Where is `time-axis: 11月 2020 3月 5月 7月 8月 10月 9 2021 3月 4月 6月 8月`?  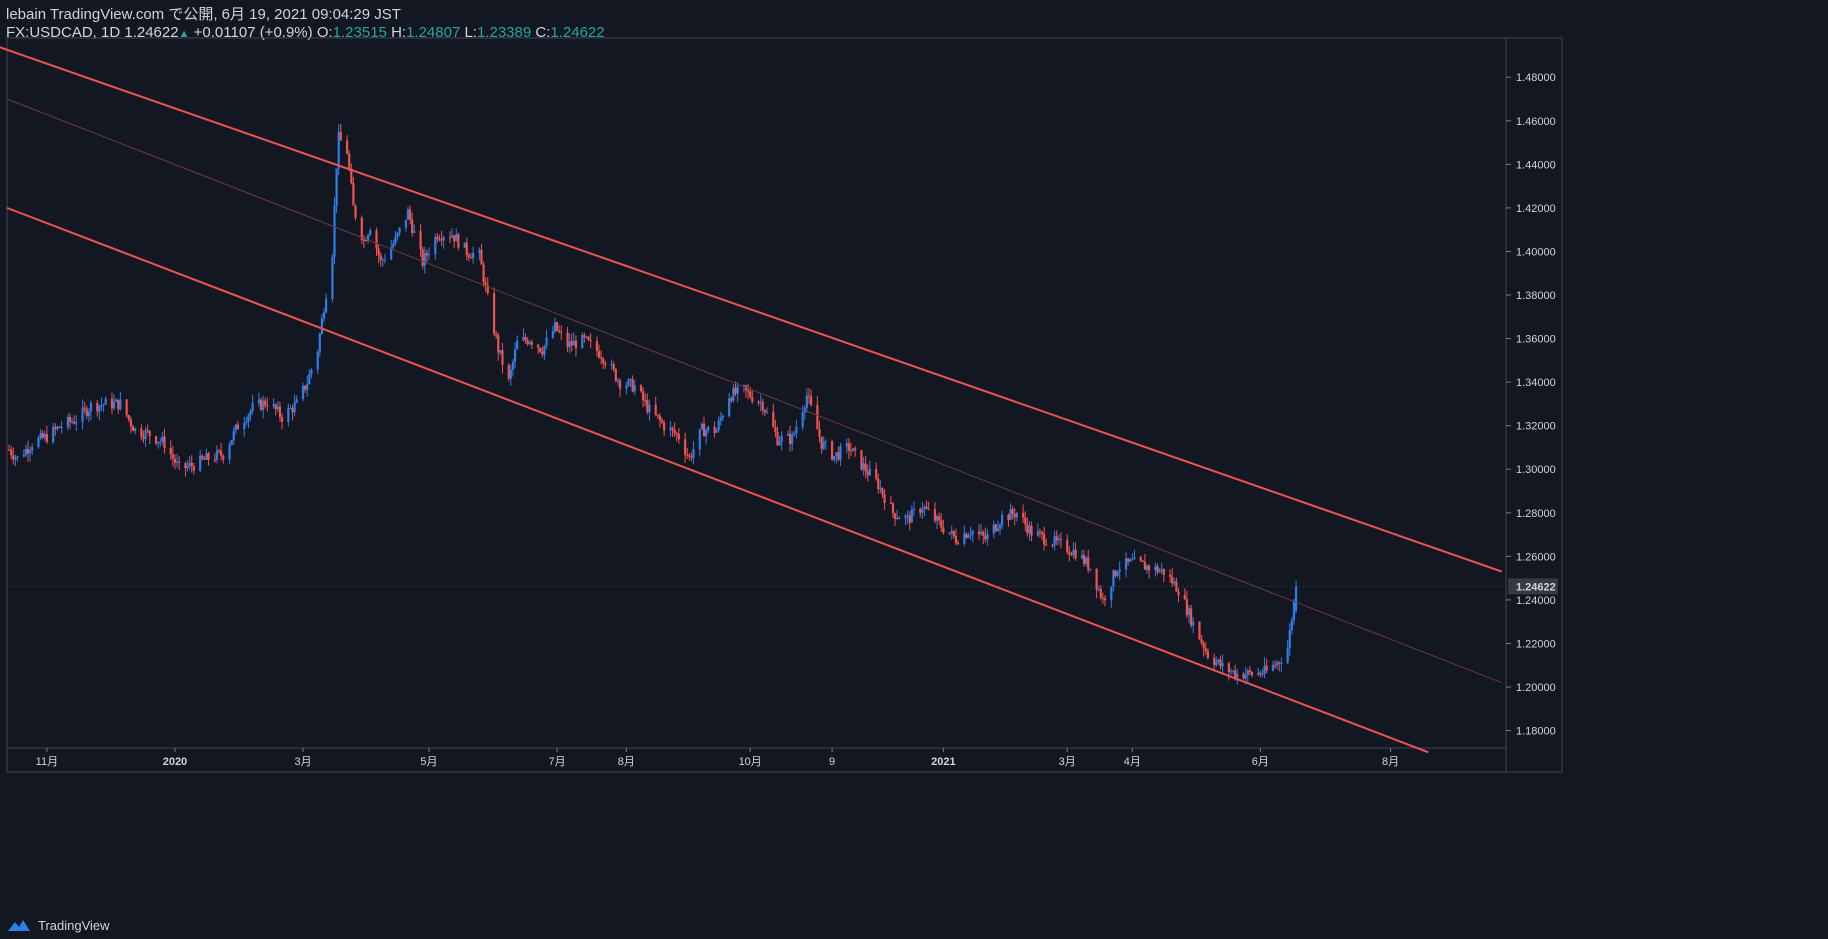
time-axis: 11月 2020 3月 5月 7月 8月 10月 9 2021 3月 4月 6月 8月 is located at coordinates (717, 758).